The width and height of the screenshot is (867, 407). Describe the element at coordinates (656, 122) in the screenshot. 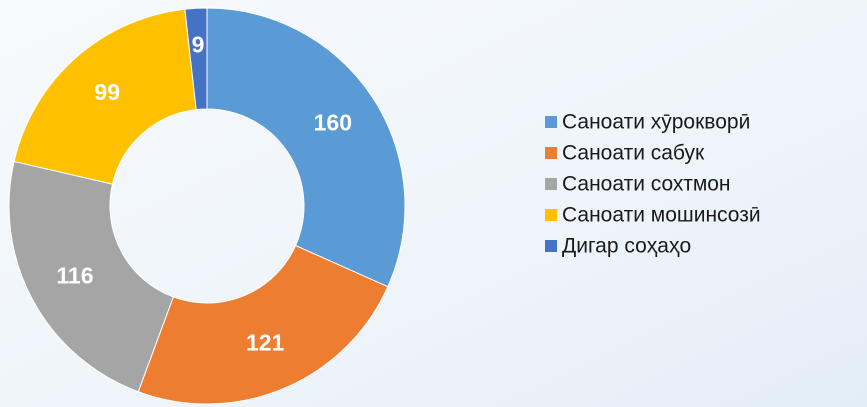

I see `legend-label: Саноати хӯрокворӣ` at that location.